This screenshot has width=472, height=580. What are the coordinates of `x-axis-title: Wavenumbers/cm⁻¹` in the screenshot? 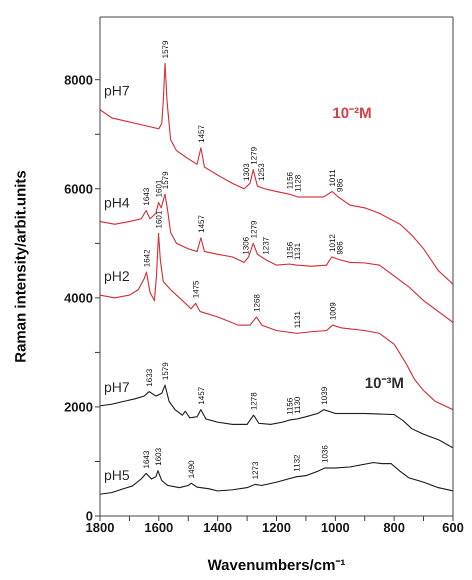 It's located at (277, 565).